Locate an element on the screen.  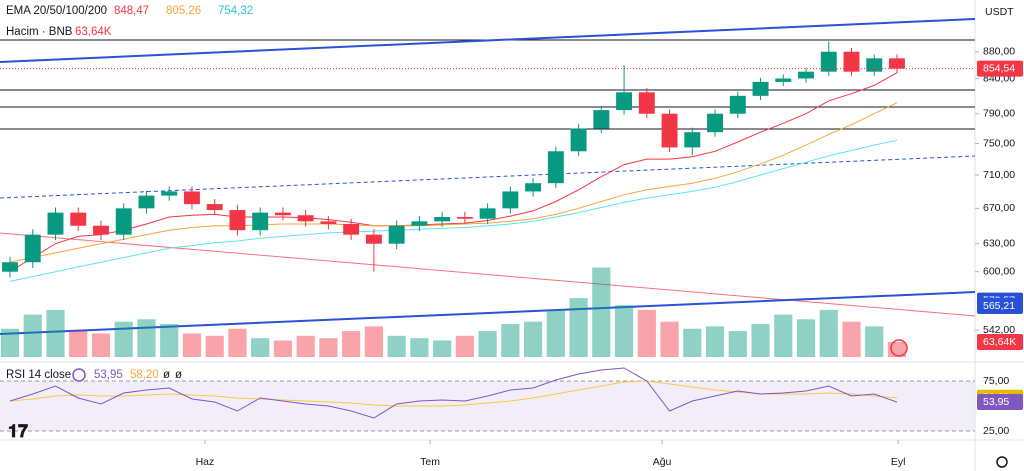
rsi-line is located at coordinates (453, 393).